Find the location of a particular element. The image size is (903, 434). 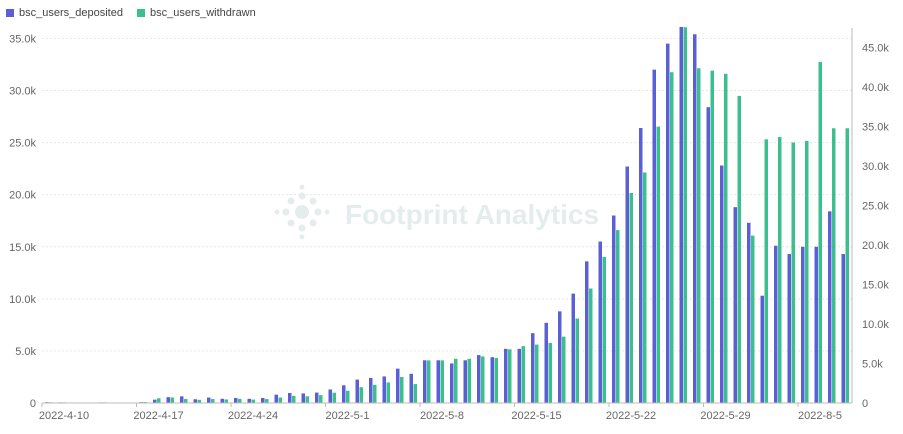

legend-item-withdrawn: bsc_users_withdrawn is located at coordinates (196, 13).